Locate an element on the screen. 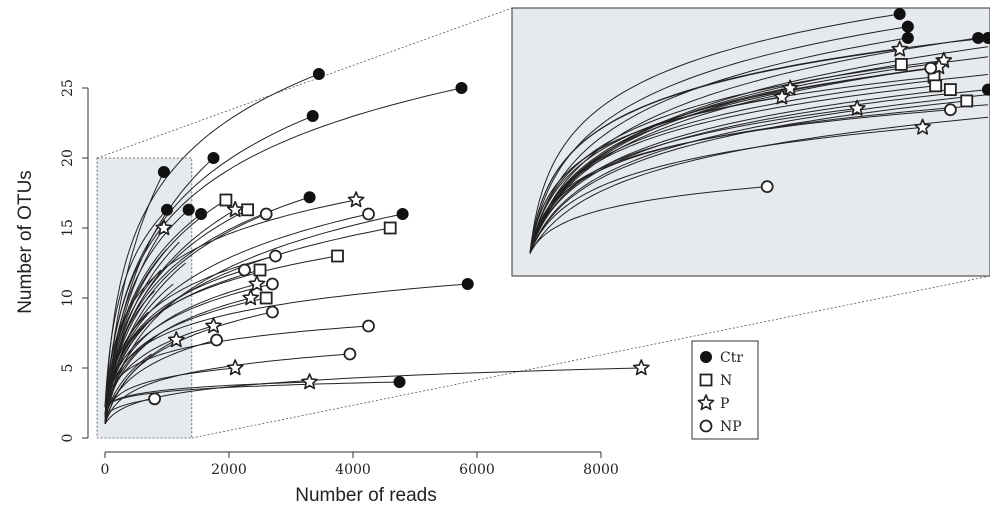  inset-curve-np is located at coordinates (740, 181).